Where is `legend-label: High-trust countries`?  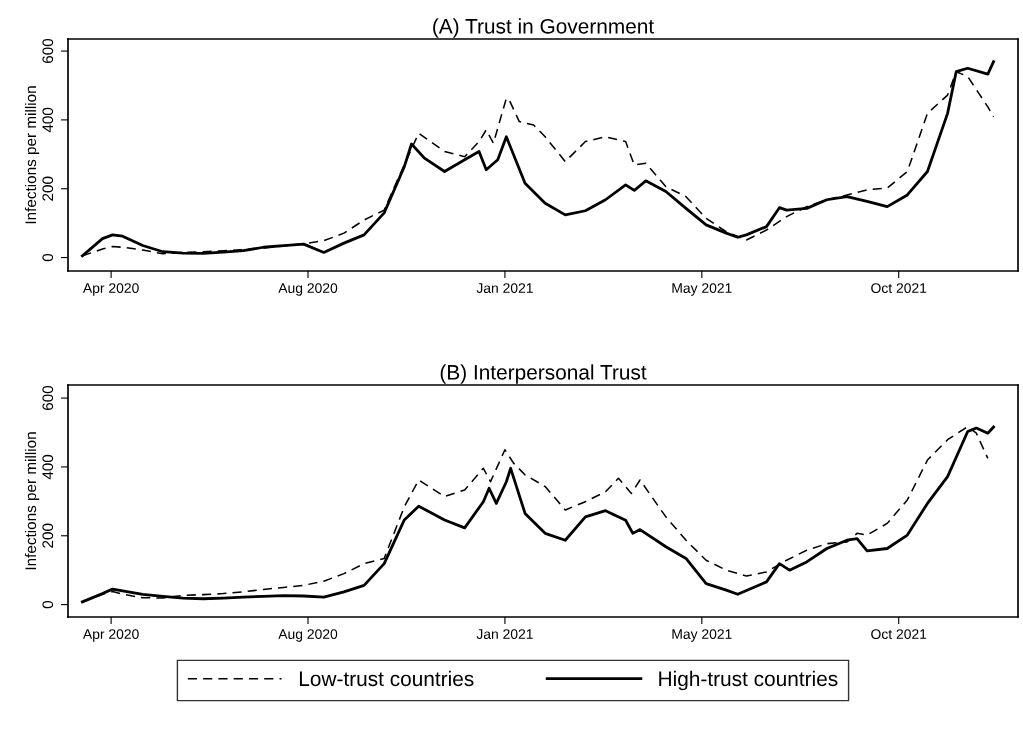 legend-label: High-trust countries is located at coordinates (748, 680).